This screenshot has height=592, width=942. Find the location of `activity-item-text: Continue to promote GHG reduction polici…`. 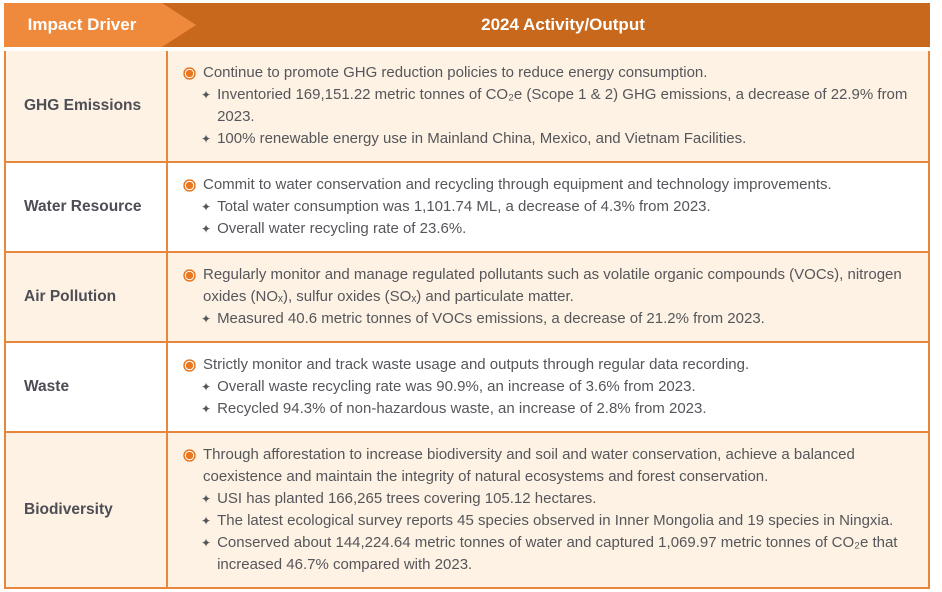

activity-item-text: Continue to promote GHG reduction polici… is located at coordinates (455, 72).